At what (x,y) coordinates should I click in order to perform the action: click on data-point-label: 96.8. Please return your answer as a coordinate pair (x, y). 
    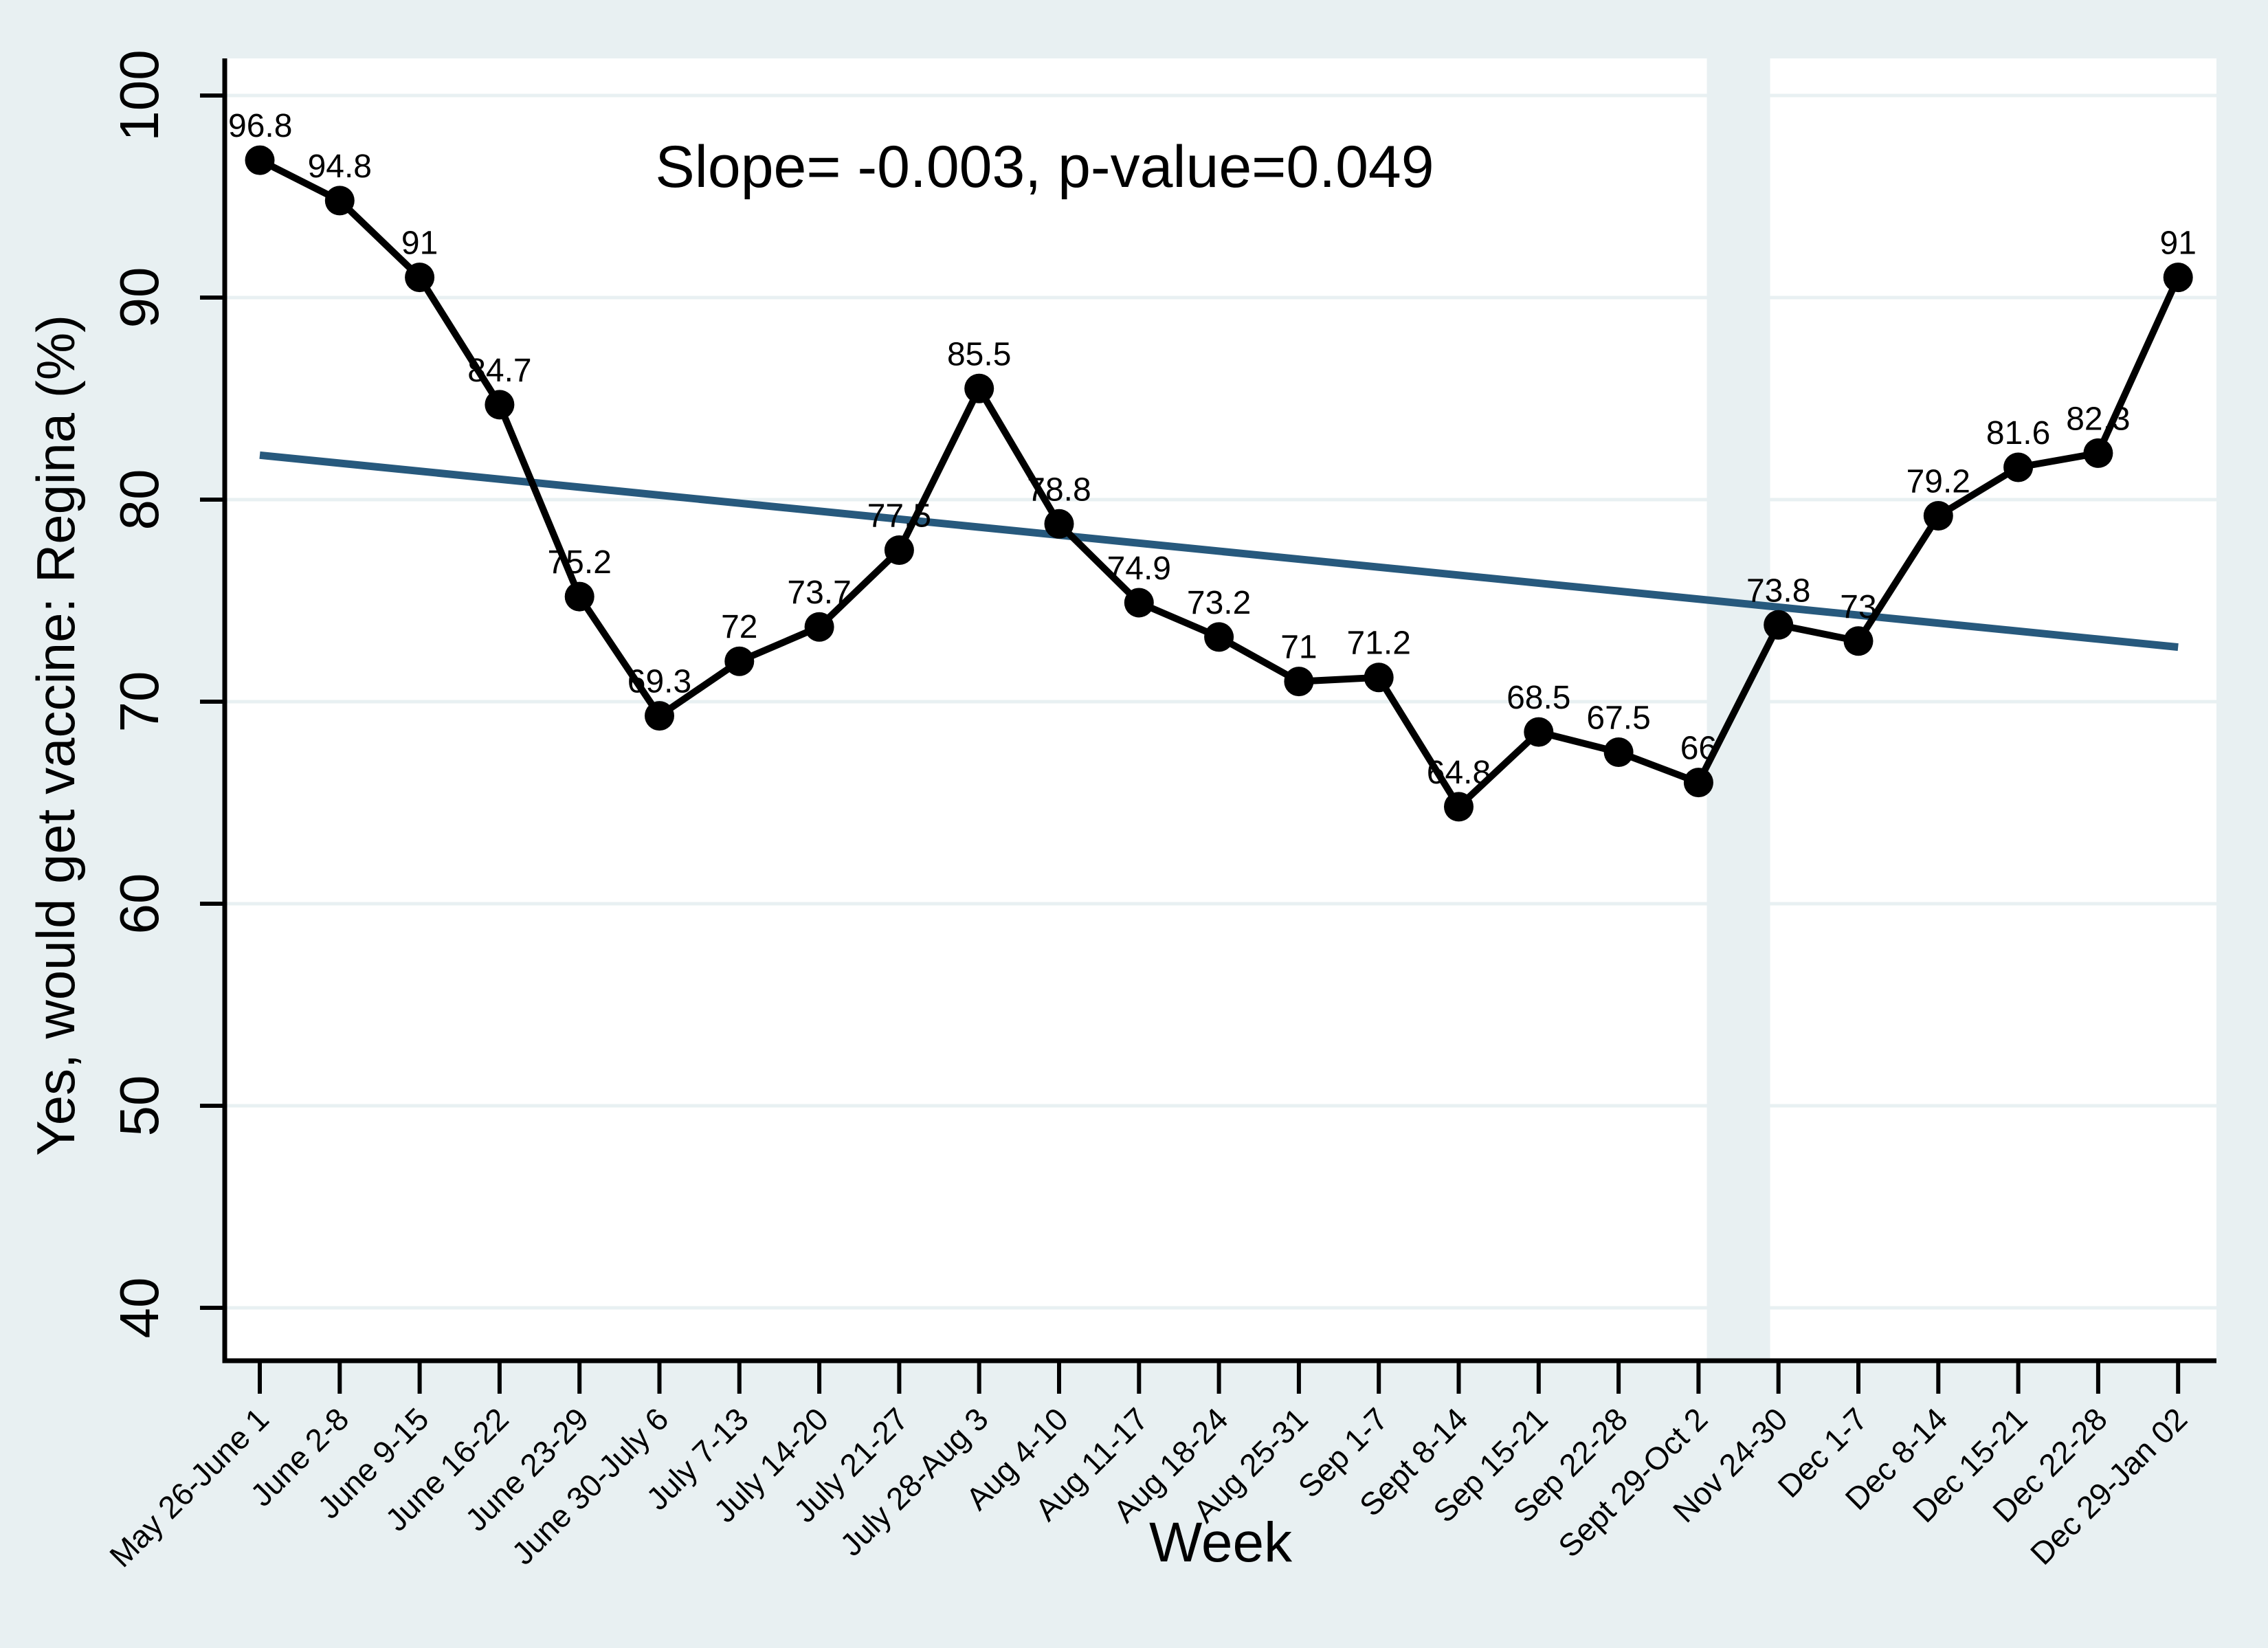
    Looking at the image, I should click on (260, 126).